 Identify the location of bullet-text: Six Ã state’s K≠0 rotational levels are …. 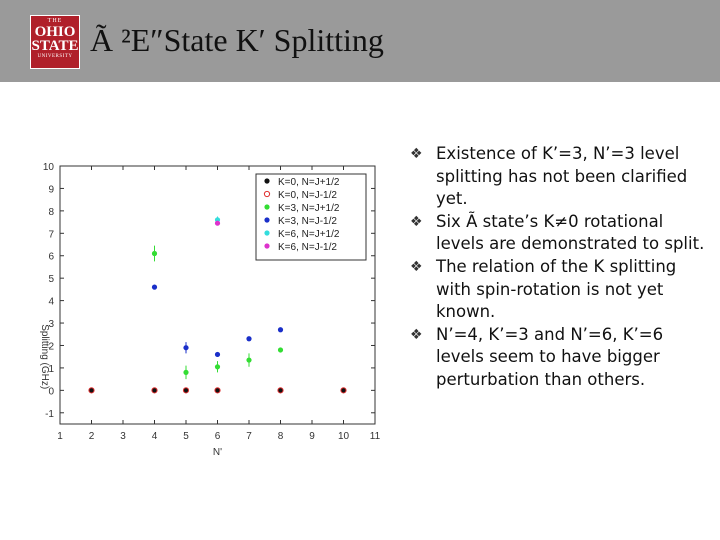
(570, 232).